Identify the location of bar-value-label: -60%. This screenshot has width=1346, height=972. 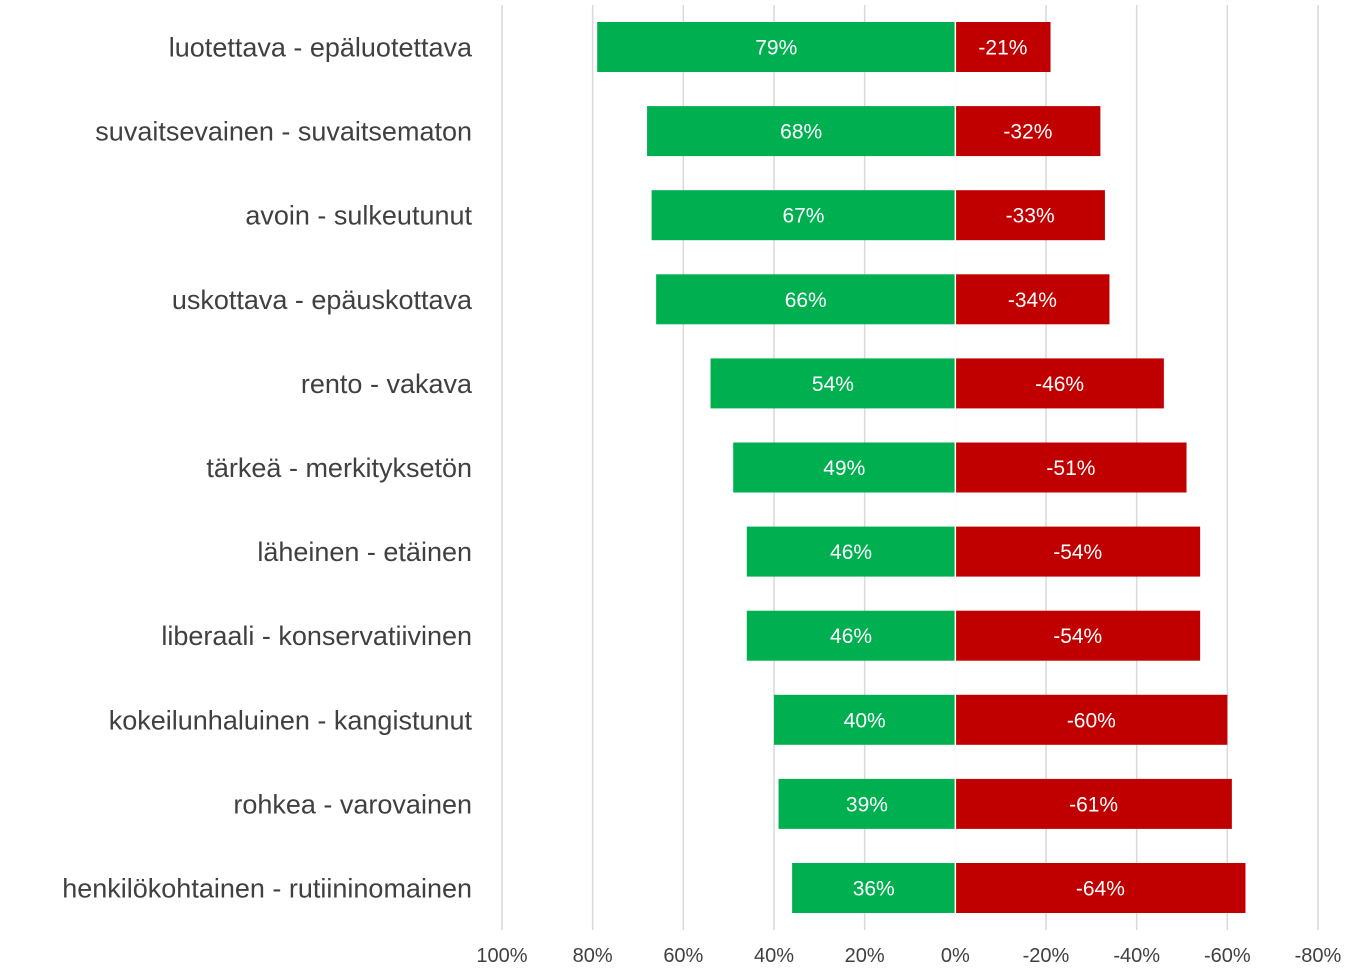
(1091, 720).